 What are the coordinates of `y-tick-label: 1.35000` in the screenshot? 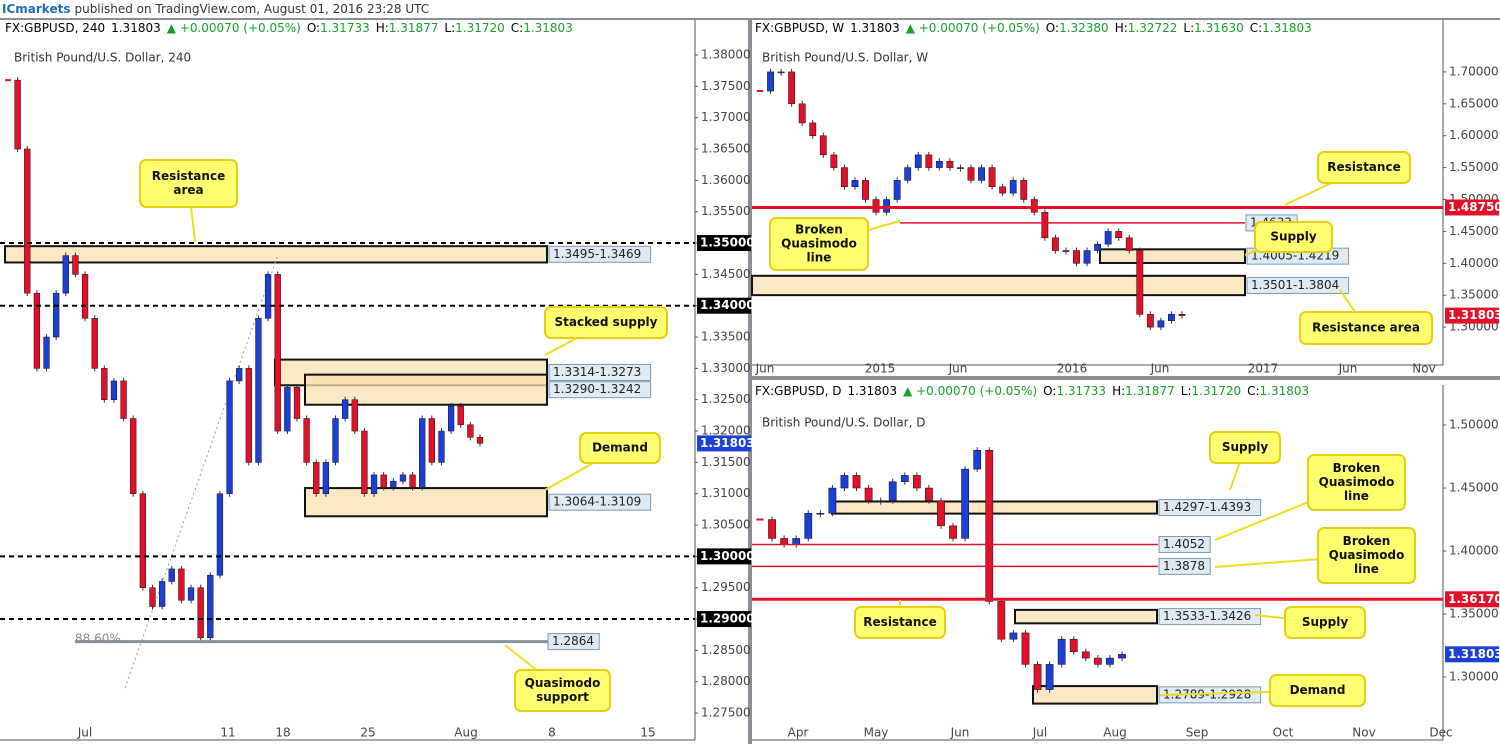 It's located at (1474, 614).